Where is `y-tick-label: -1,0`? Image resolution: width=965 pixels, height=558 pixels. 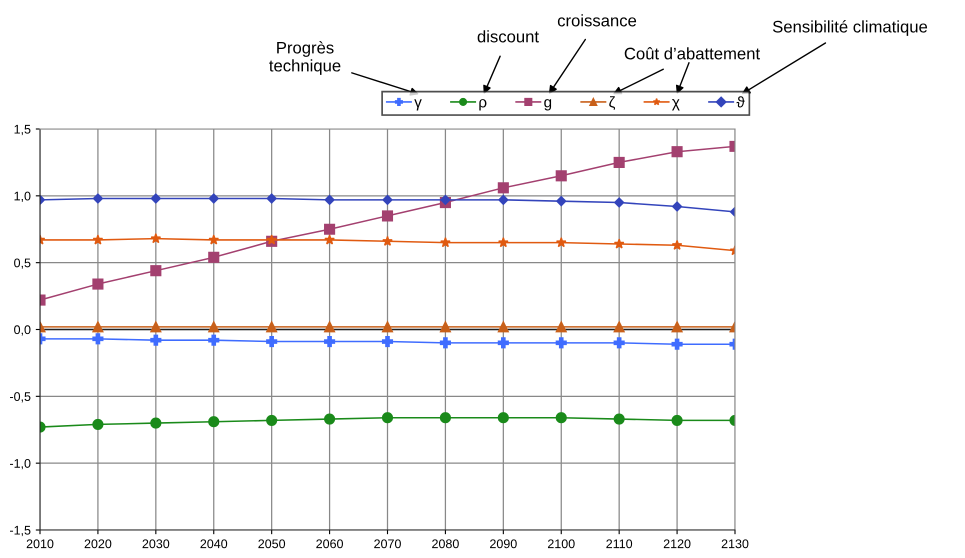 y-tick-label: -1,0 is located at coordinates (20, 464).